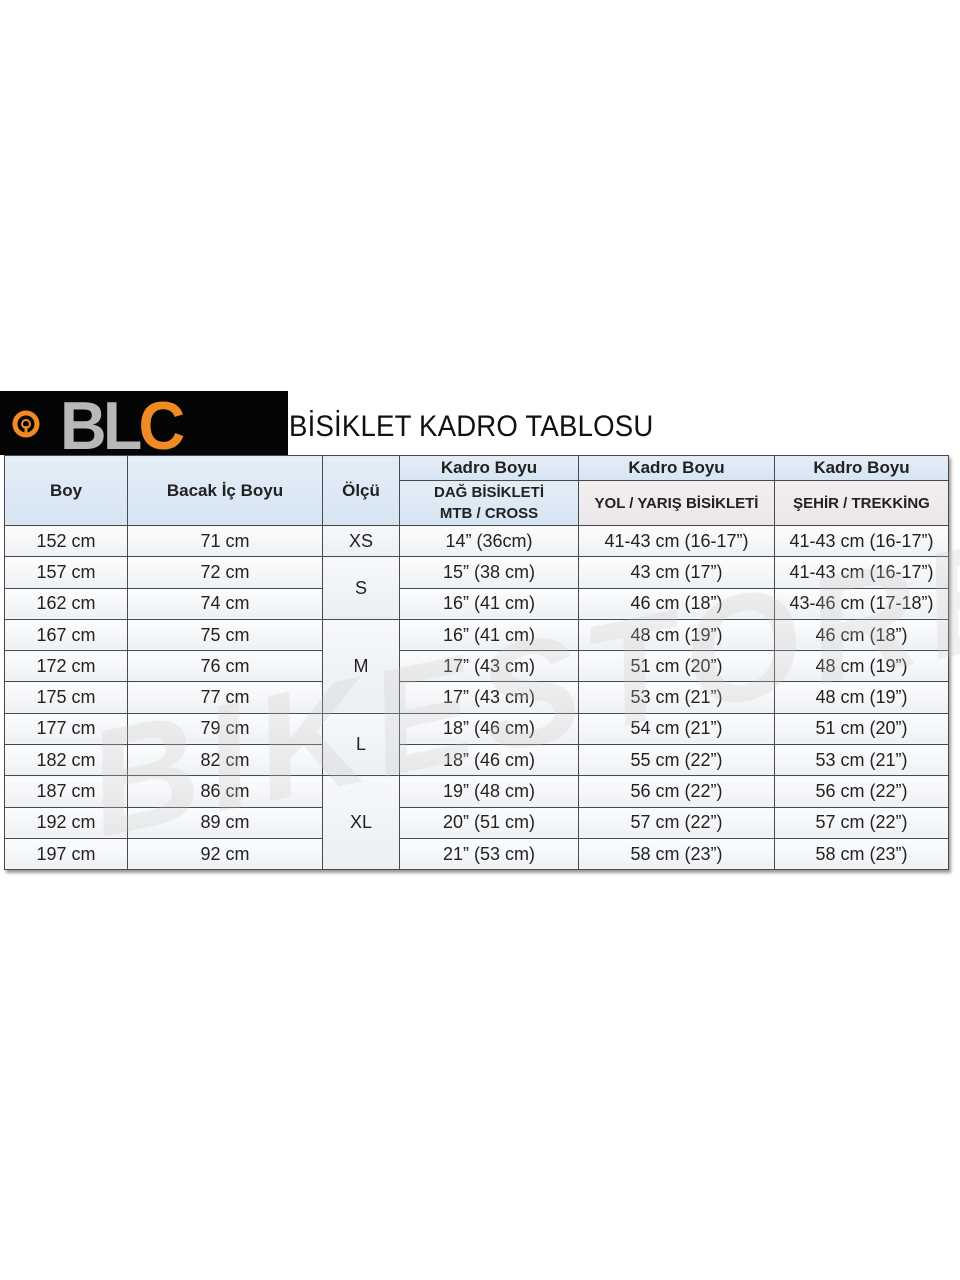 The height and width of the screenshot is (1280, 960). Describe the element at coordinates (861, 635) in the screenshot. I see `cell-city: 46 cm (18”)` at that location.